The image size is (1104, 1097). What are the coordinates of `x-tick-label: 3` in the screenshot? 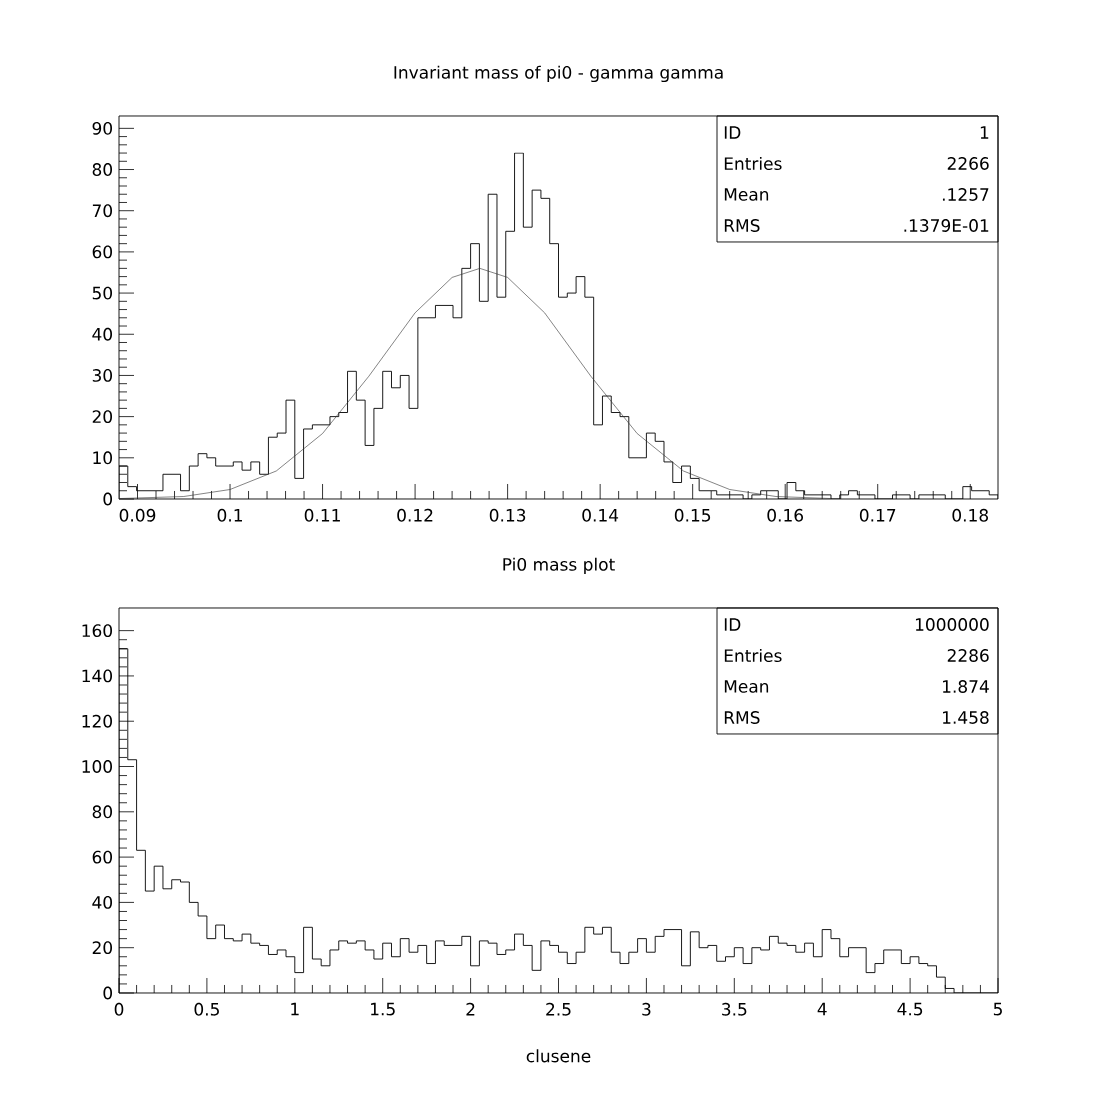 It's located at (646, 1009).